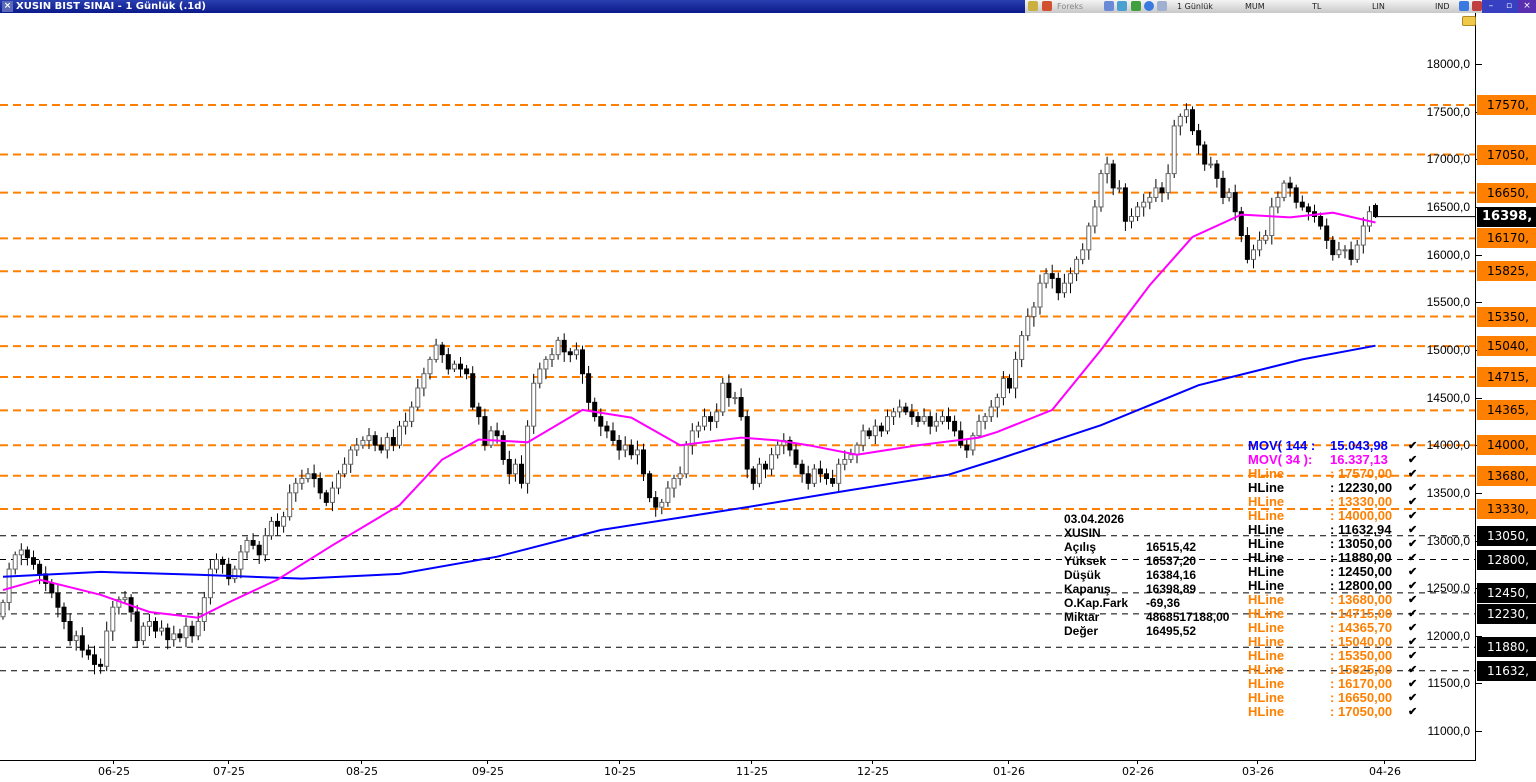 This screenshot has height=782, width=1536. What do you see at coordinates (1332, 712) in the screenshot?
I see `legend-item: HLine: 17050,00 ✔` at bounding box center [1332, 712].